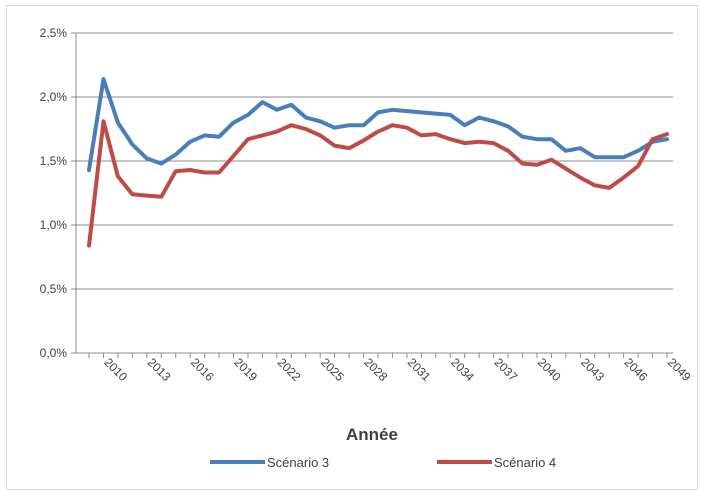 The height and width of the screenshot is (498, 708). What do you see at coordinates (245, 369) in the screenshot?
I see `x-tick-label: 2019` at bounding box center [245, 369].